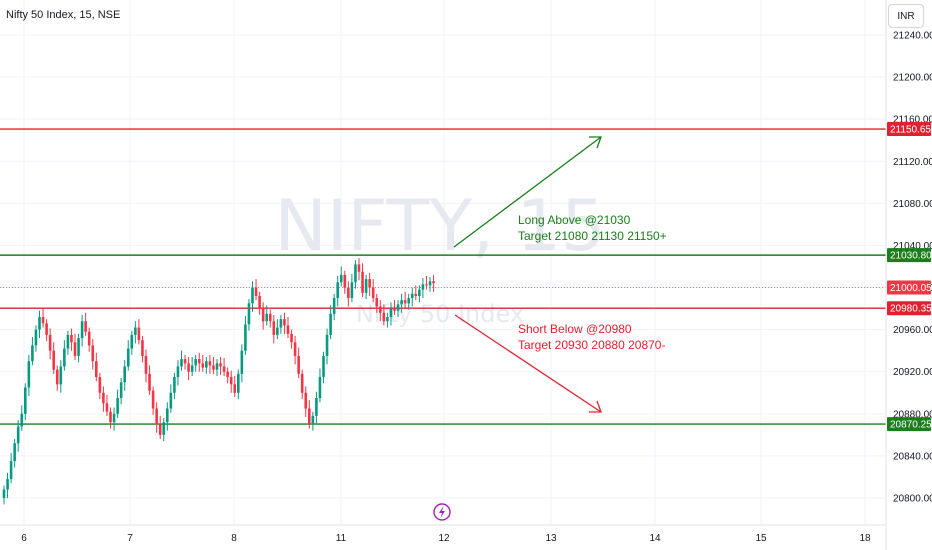 This screenshot has height=550, width=932. I want to click on trend-arrows, so click(527, 274).